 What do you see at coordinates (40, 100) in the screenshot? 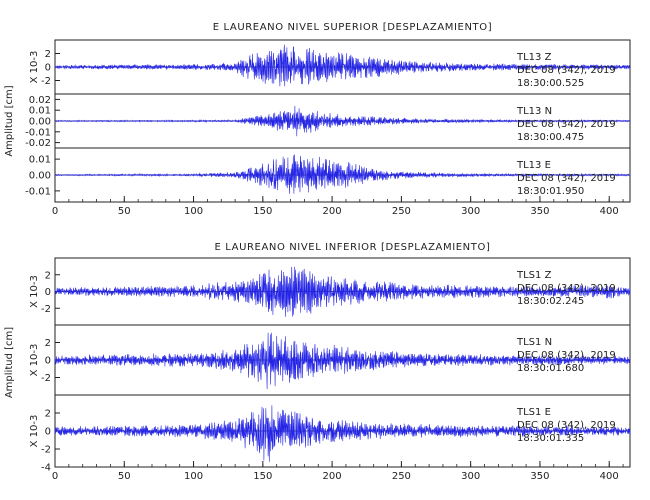
I see `y-tick-label: 0.02` at bounding box center [40, 100].